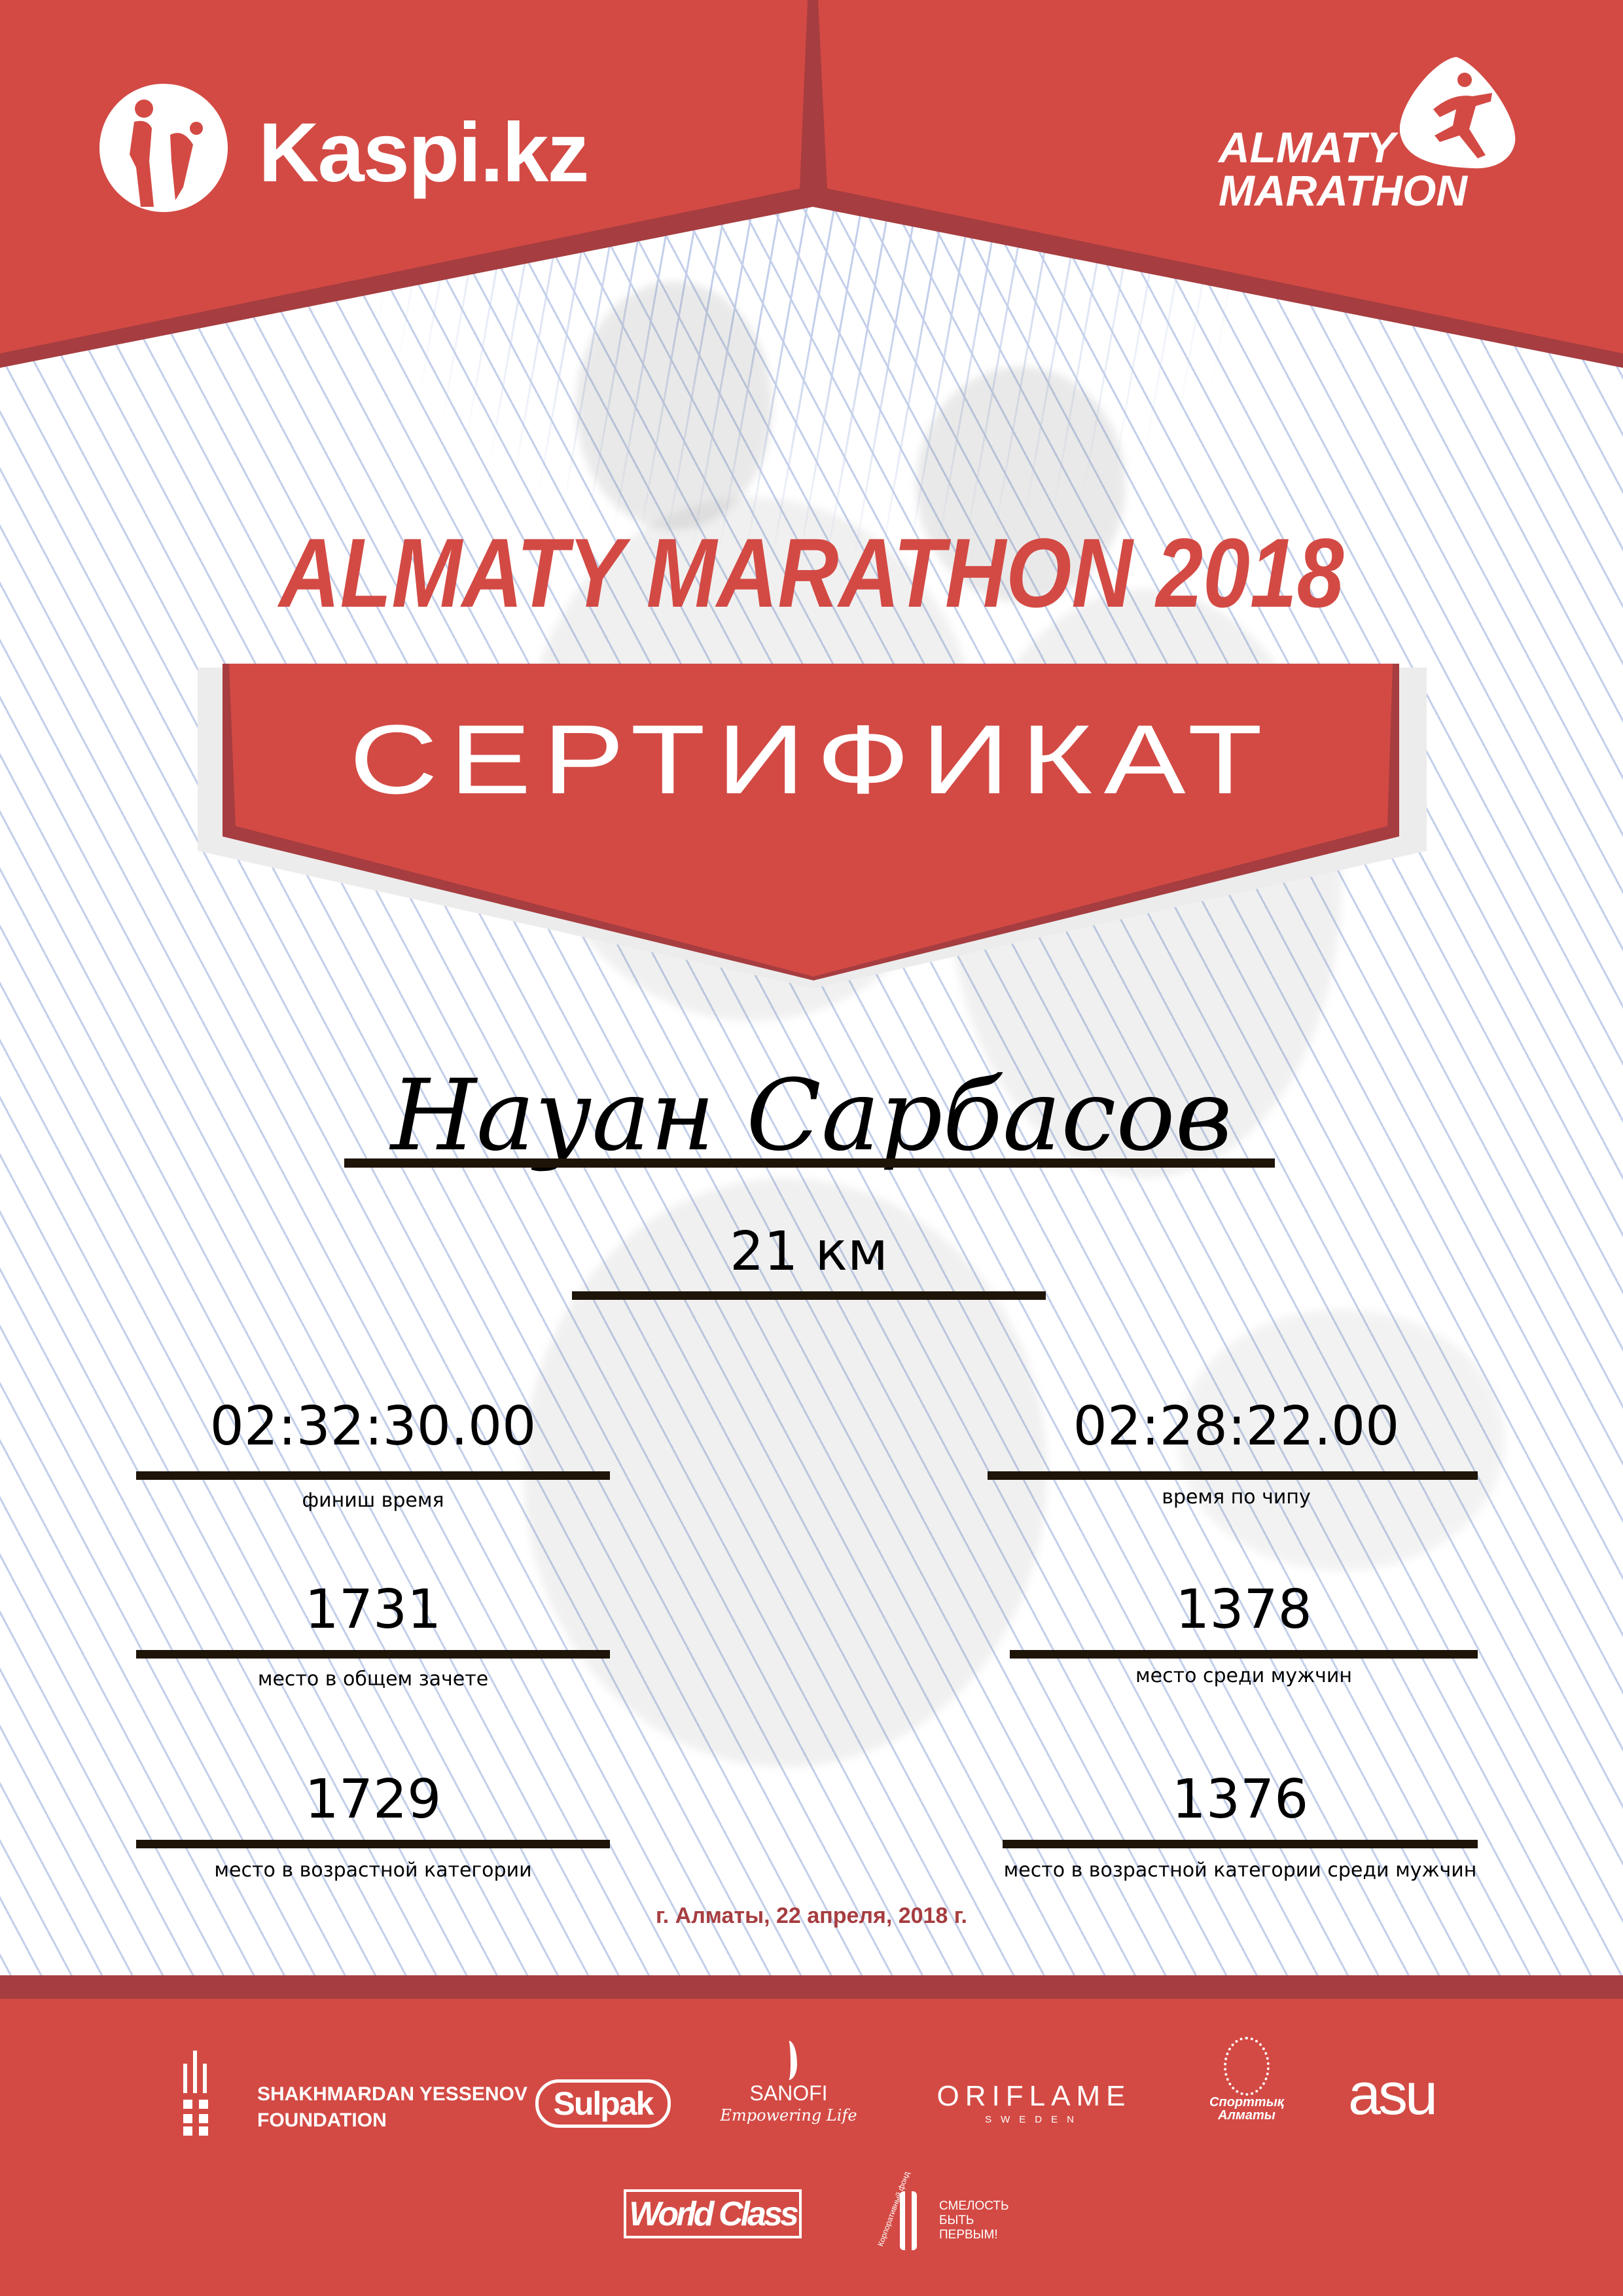  What do you see at coordinates (674, 405) in the screenshot?
I see `runner-photo-man-head` at bounding box center [674, 405].